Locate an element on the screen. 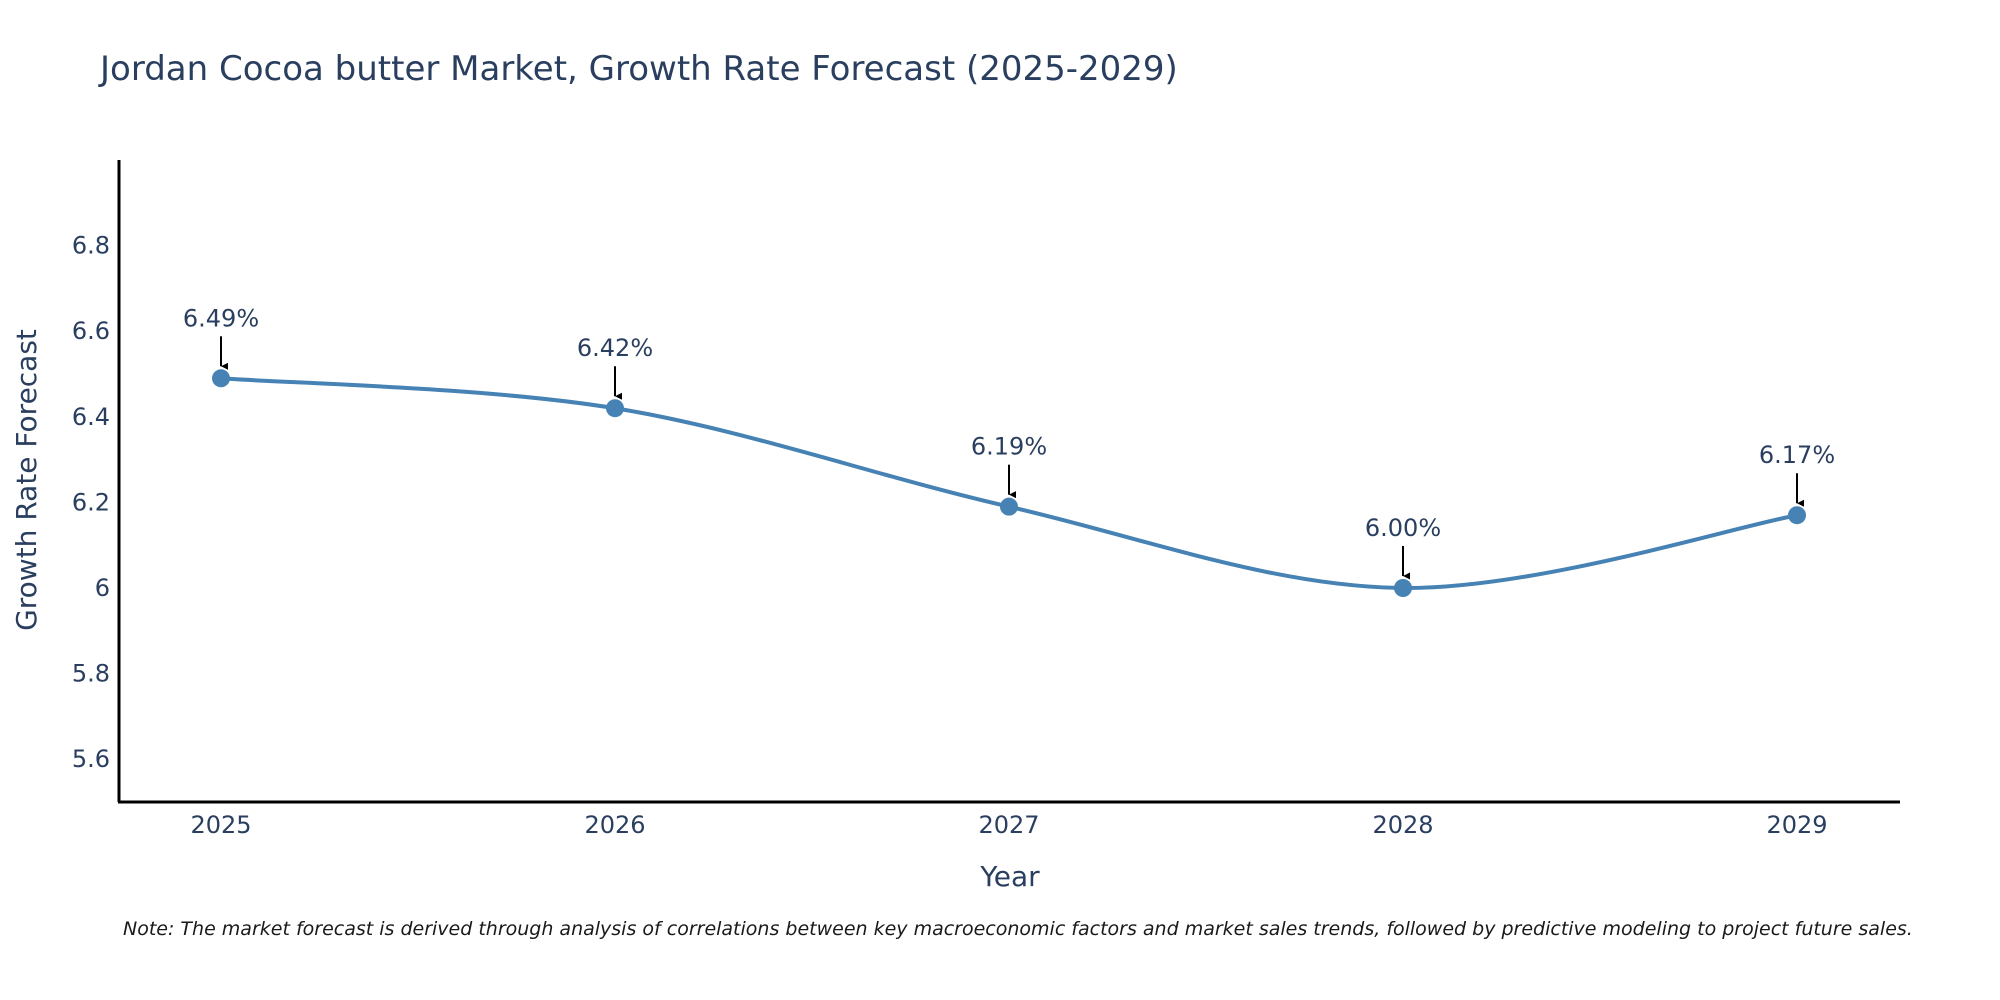 The width and height of the screenshot is (2000, 1000). x-axis-ticks: 2025 2026 2027 2028 2029 is located at coordinates (1008, 825).